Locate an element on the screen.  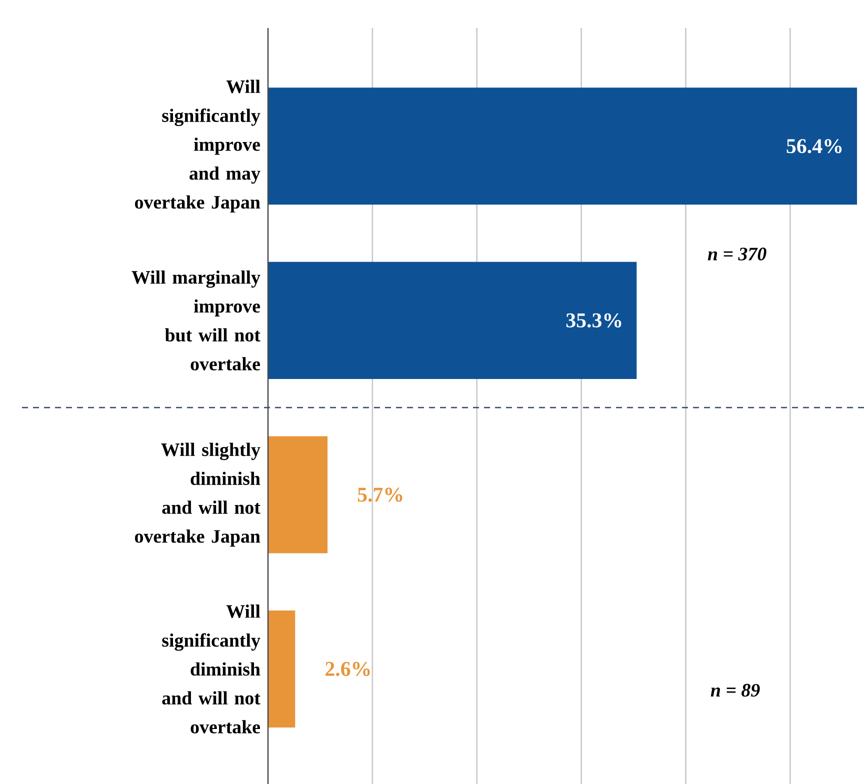
y-tick-label: Will significantly improve and may overtake Japan is located at coordinates (197, 146).